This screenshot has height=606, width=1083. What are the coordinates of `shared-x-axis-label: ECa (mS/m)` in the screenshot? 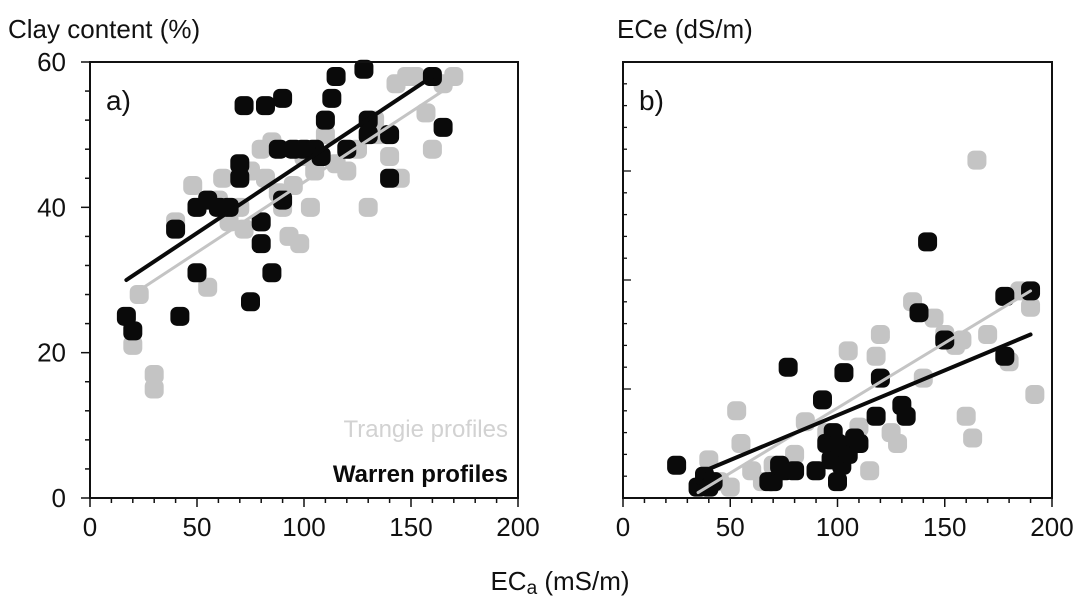 It's located at (559, 582).